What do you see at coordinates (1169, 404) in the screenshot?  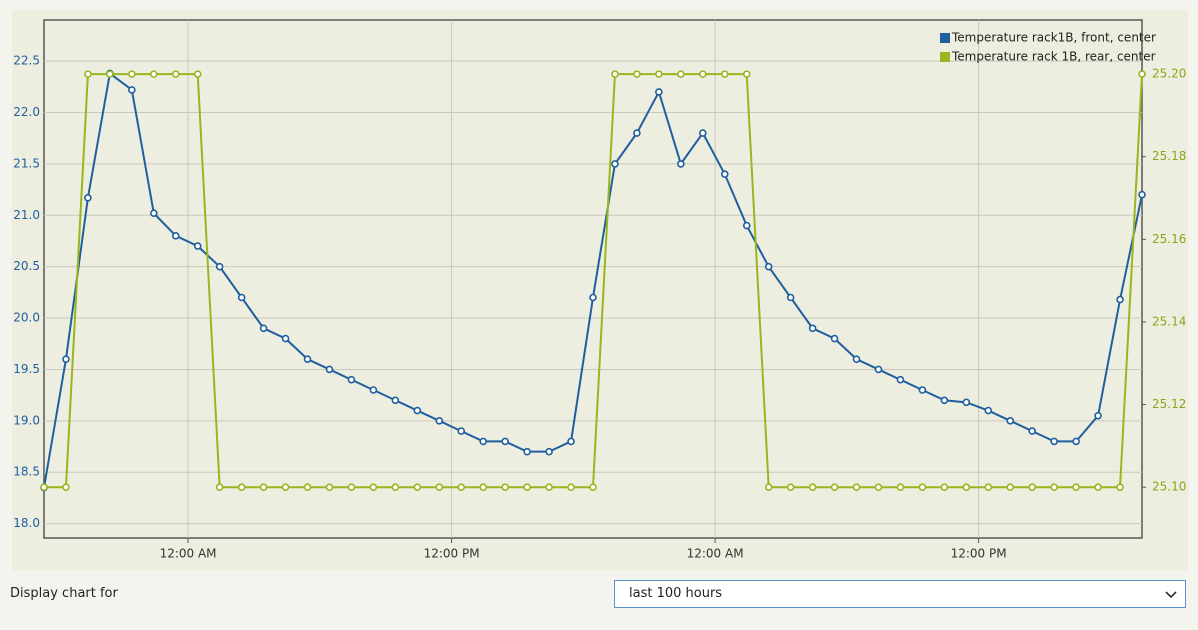 I see `y2-tick-label: 25.12` at bounding box center [1169, 404].